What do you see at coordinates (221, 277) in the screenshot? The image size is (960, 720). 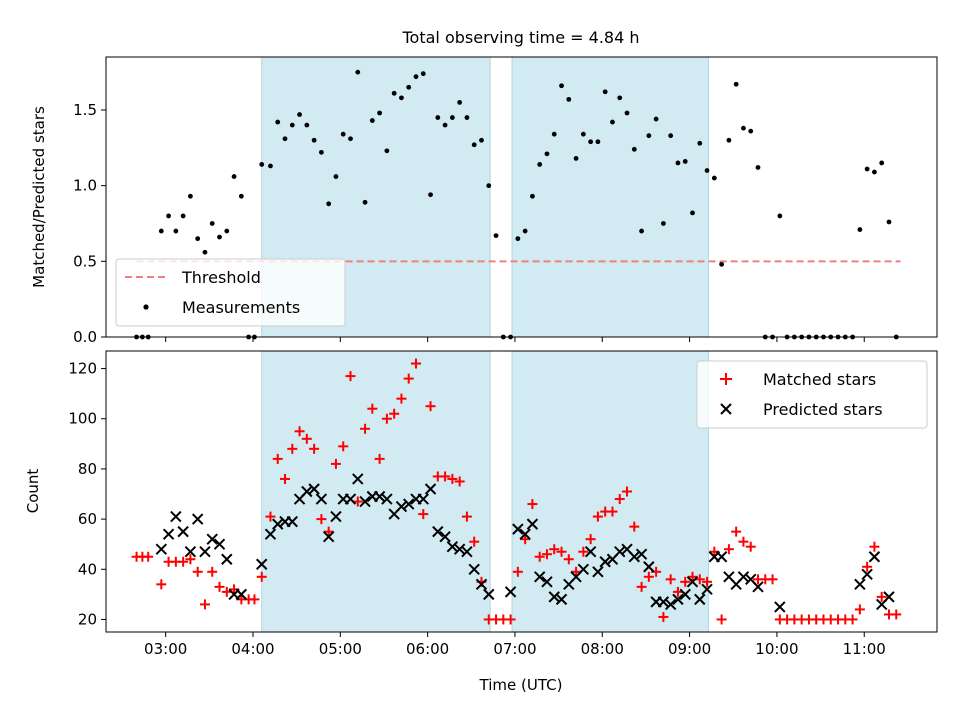 I see `legend-threshold-label: Threshold` at bounding box center [221, 277].